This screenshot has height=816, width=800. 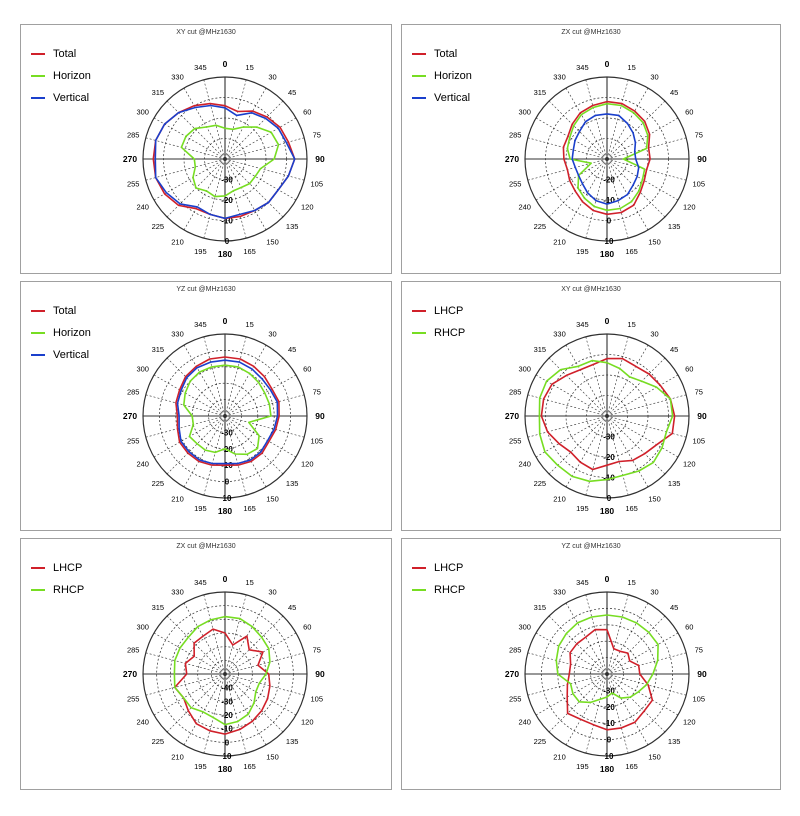 I want to click on legend-label: Total, so click(x=65, y=54).